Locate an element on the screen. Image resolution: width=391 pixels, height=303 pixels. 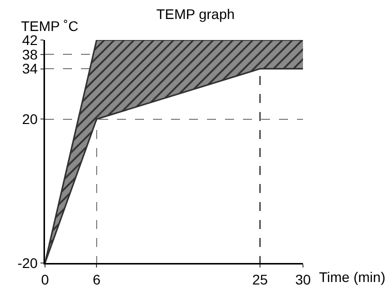
y-tick-label: 34 is located at coordinates (30, 68).